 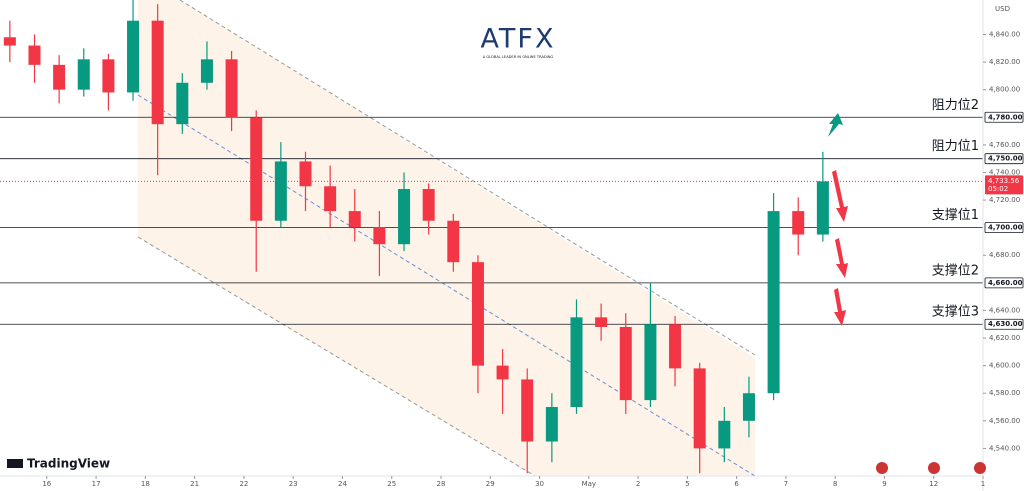 What do you see at coordinates (1004, 338) in the screenshot?
I see `y-tick-label: 4,620.00` at bounding box center [1004, 338].